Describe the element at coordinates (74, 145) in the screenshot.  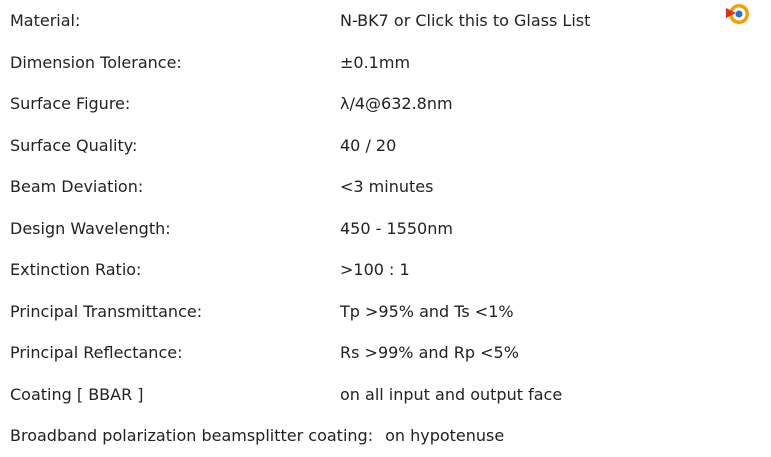
I see `spec-label: Surface Quality:` at that location.